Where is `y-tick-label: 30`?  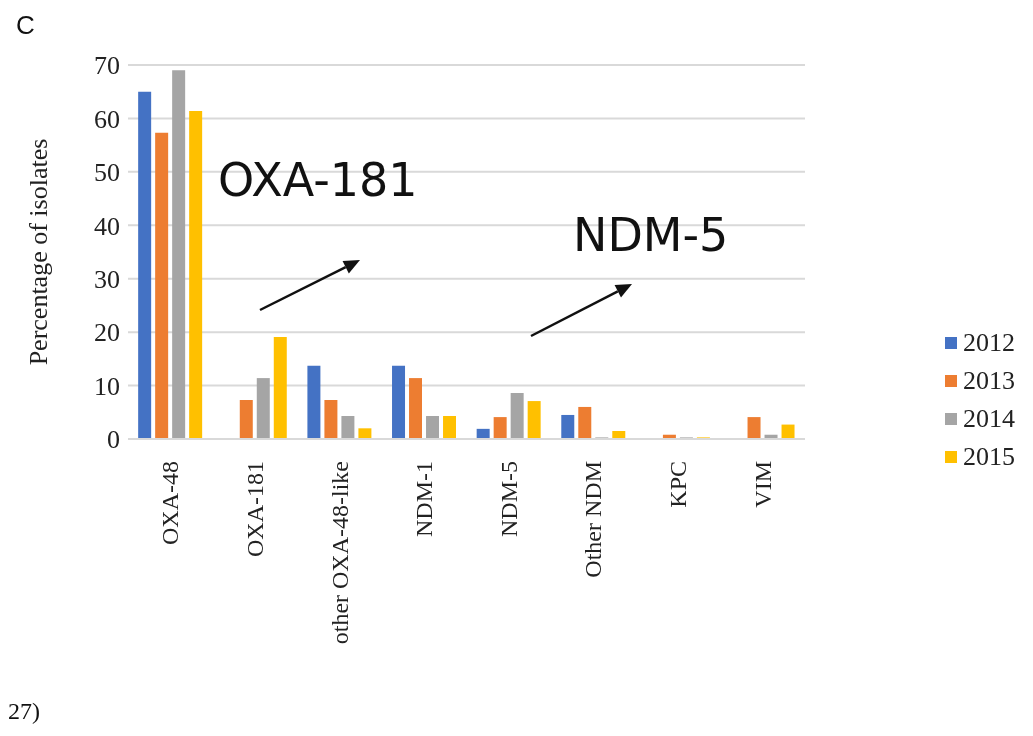
y-tick-label: 30 is located at coordinates (107, 279).